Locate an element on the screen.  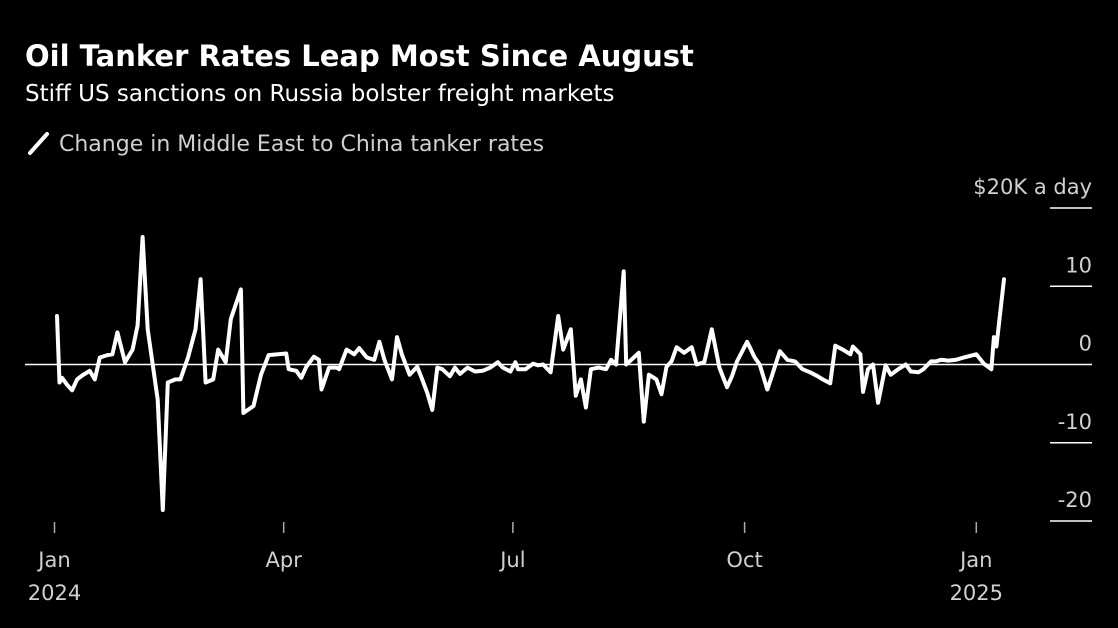
x-tick-label: Jul is located at coordinates (511, 560).